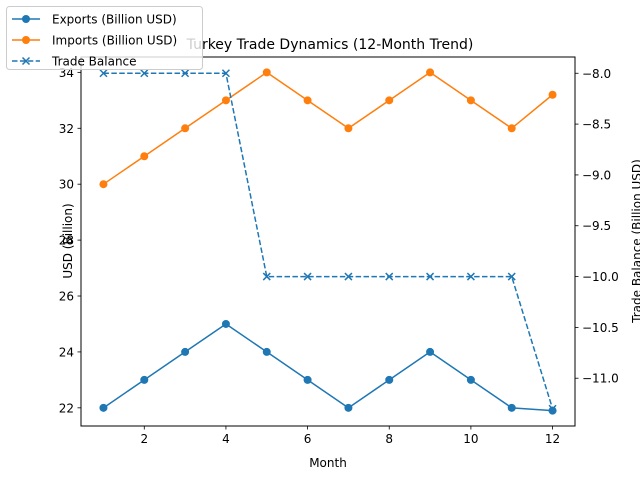 The width and height of the screenshot is (640, 480). I want to click on legend-frame, so click(104, 38).